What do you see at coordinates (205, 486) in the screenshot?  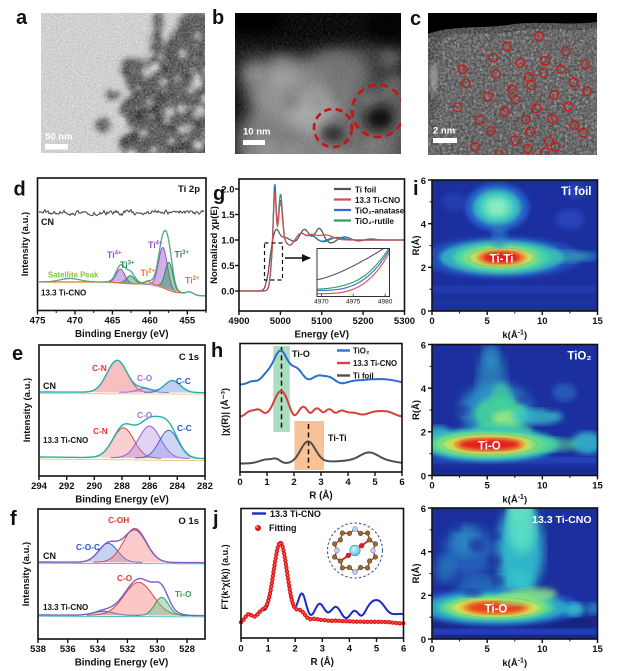 I see `svg-text: 282` at bounding box center [205, 486].